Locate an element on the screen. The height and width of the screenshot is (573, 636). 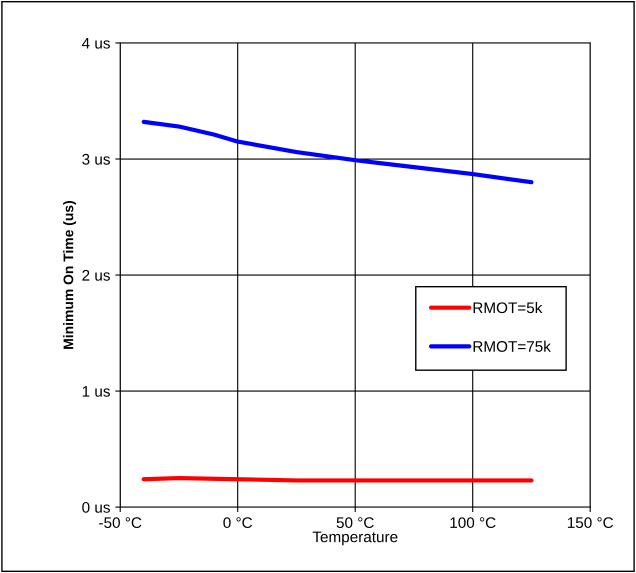
x-tick-label: 0 °C is located at coordinates (237, 522).